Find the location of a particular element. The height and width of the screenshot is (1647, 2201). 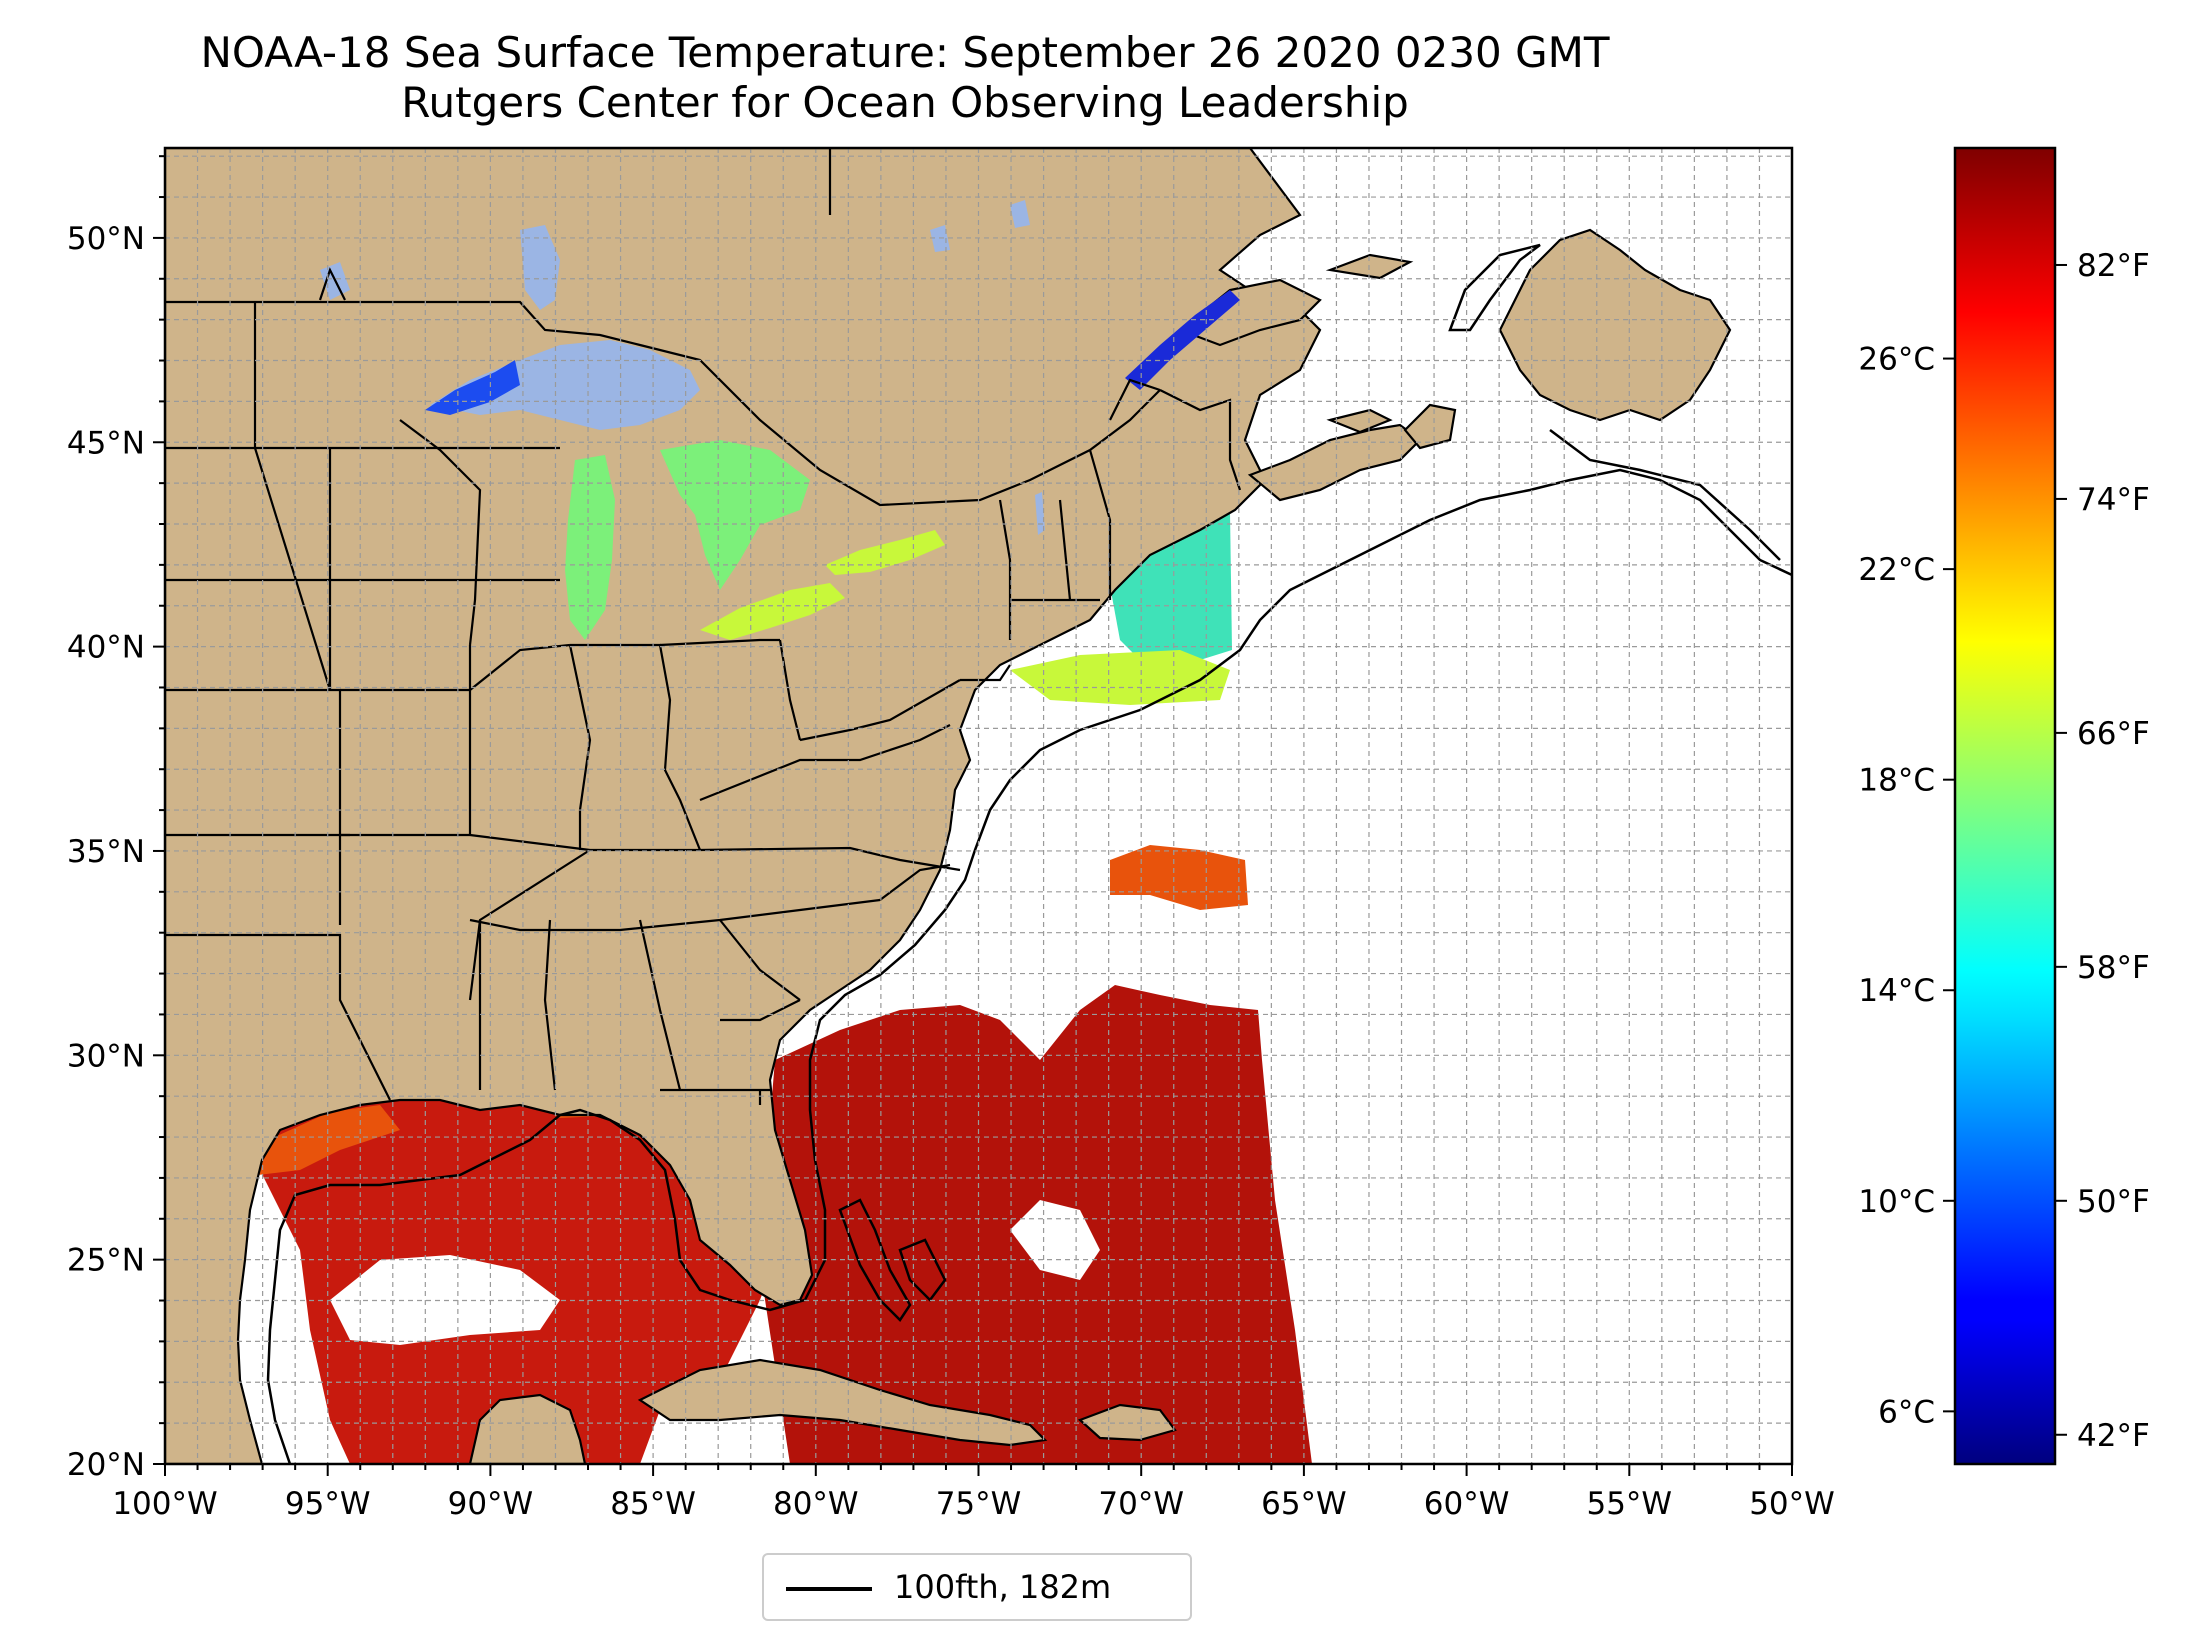

legend-isobath-line is located at coordinates (829, 1589).